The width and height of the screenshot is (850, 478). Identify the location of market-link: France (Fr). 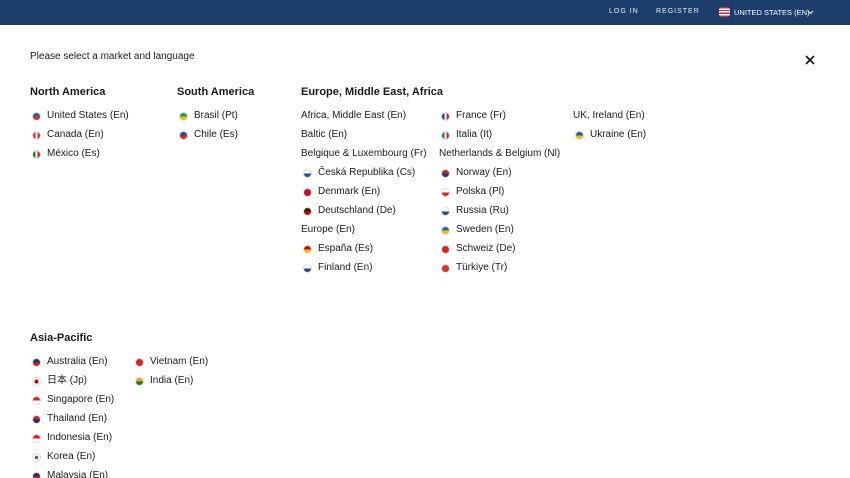
(481, 115).